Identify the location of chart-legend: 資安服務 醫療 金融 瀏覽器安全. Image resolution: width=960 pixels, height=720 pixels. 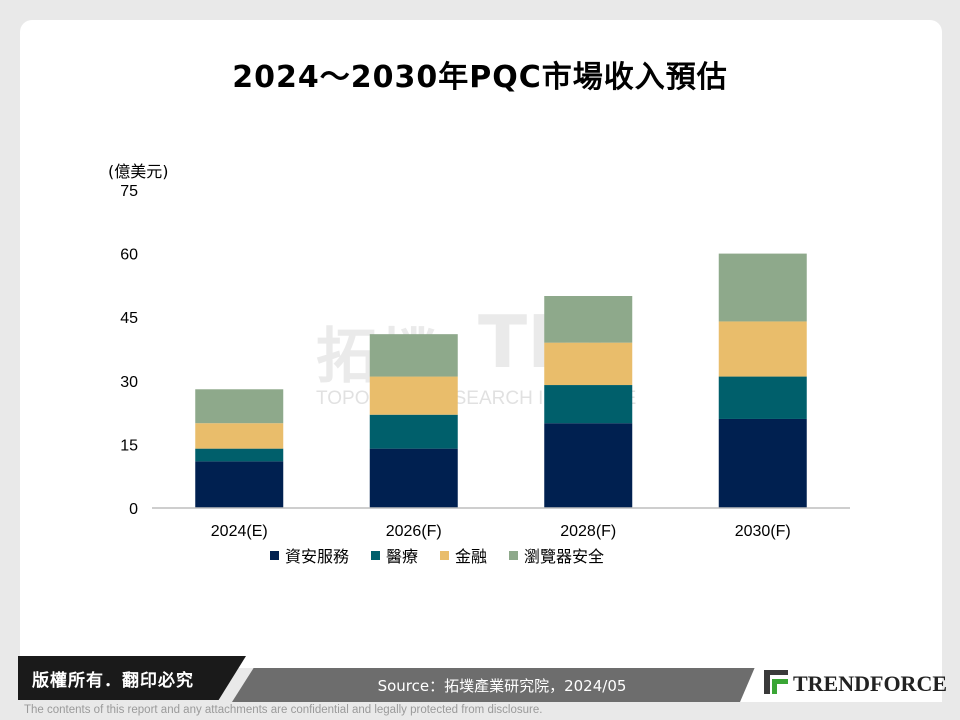
(437, 555).